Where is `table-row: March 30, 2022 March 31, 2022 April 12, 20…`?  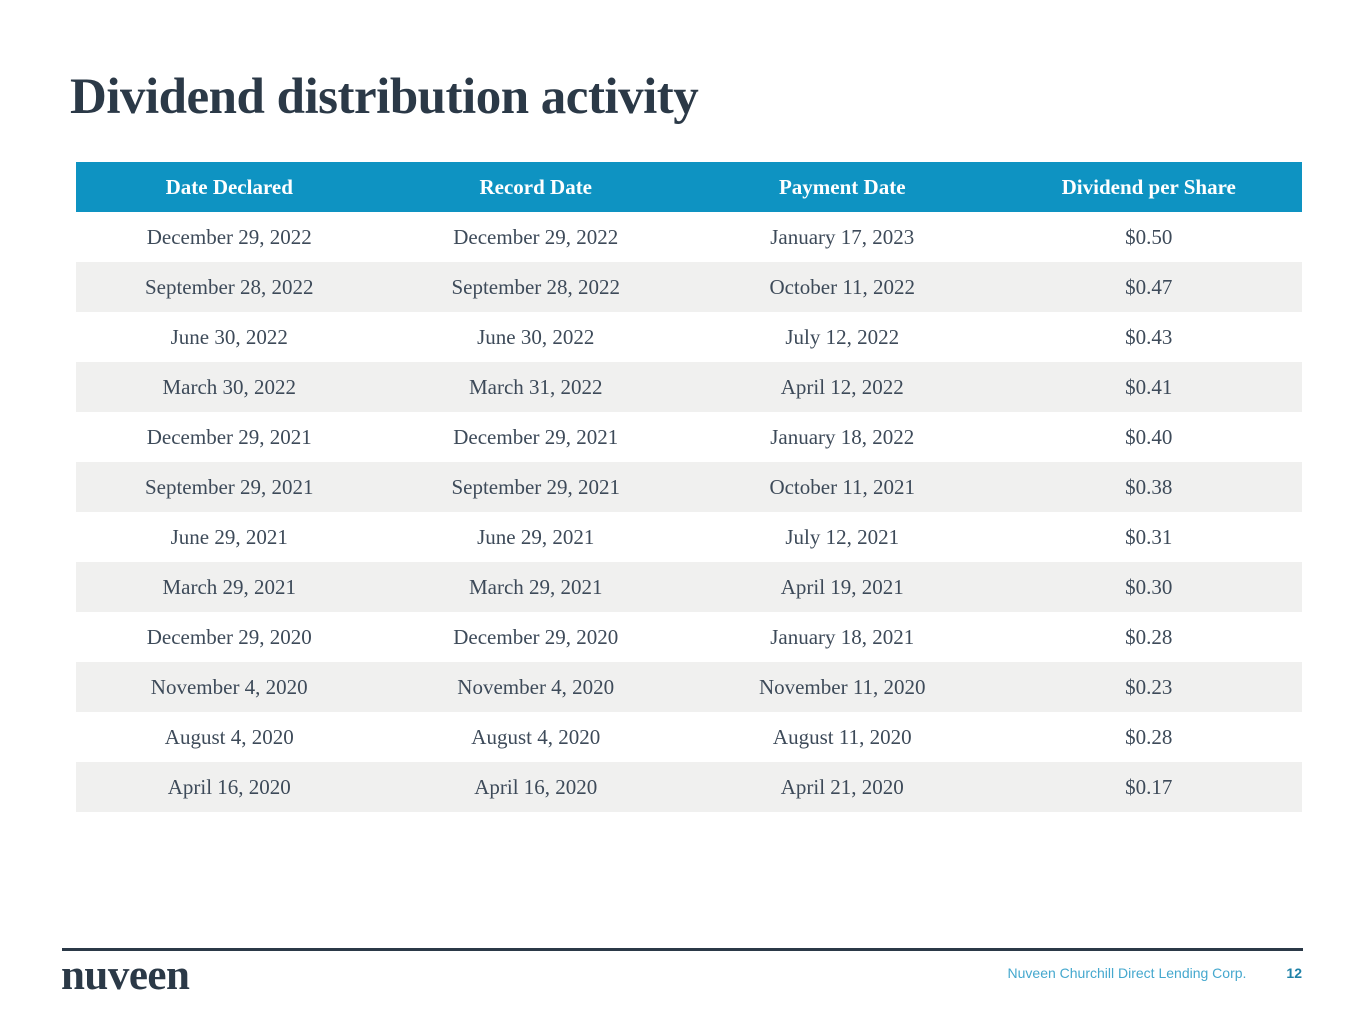 table-row: March 30, 2022 March 31, 2022 April 12, 20… is located at coordinates (689, 387).